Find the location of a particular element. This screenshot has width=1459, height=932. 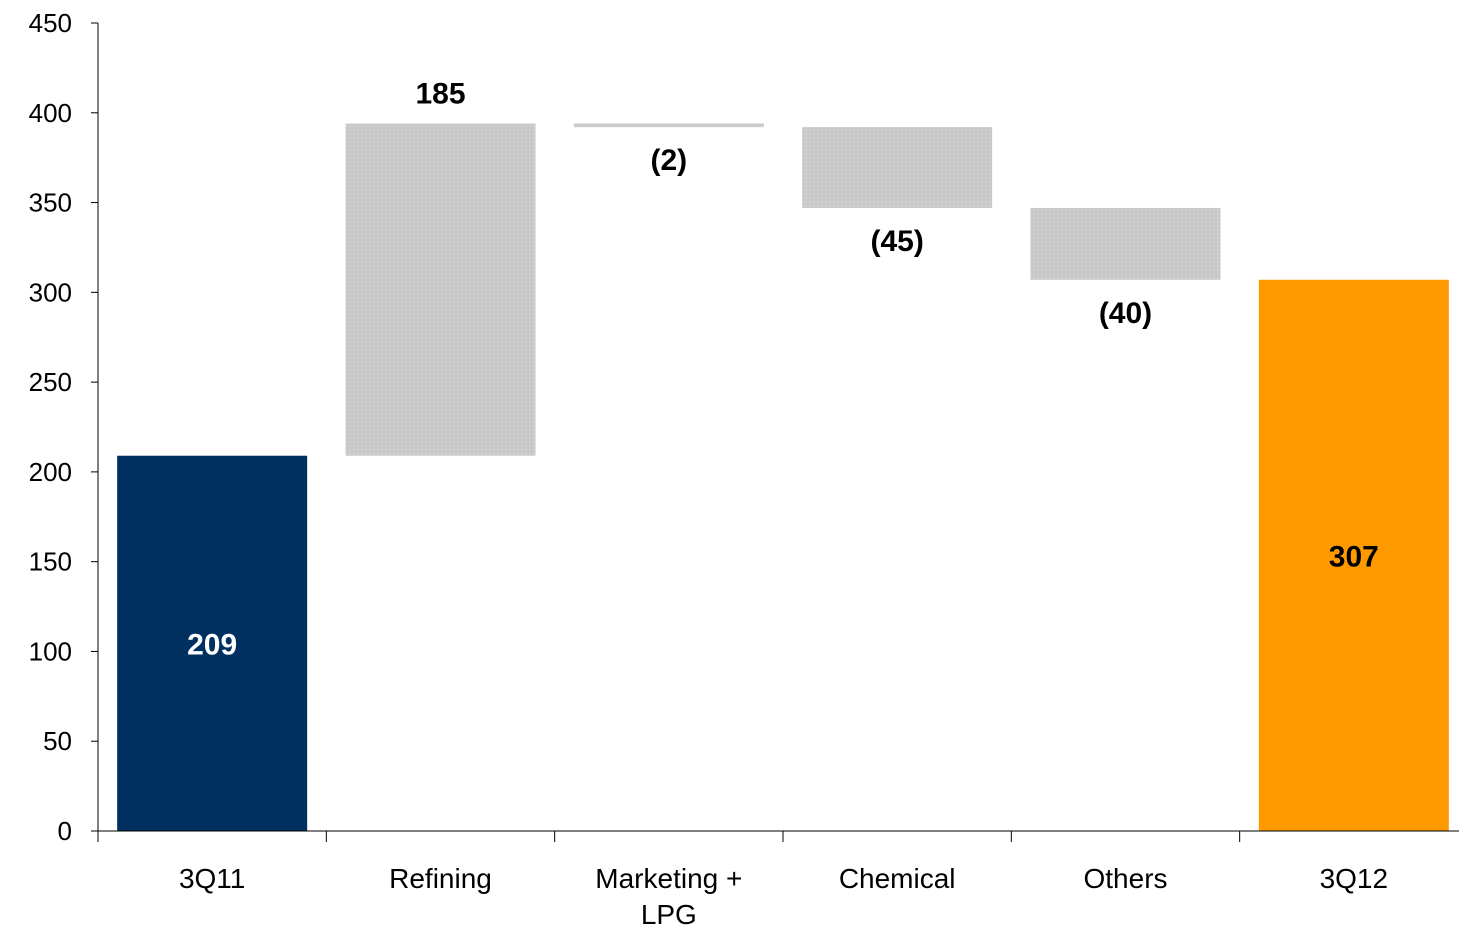

y-tick-label-8: 400 is located at coordinates (50, 113).